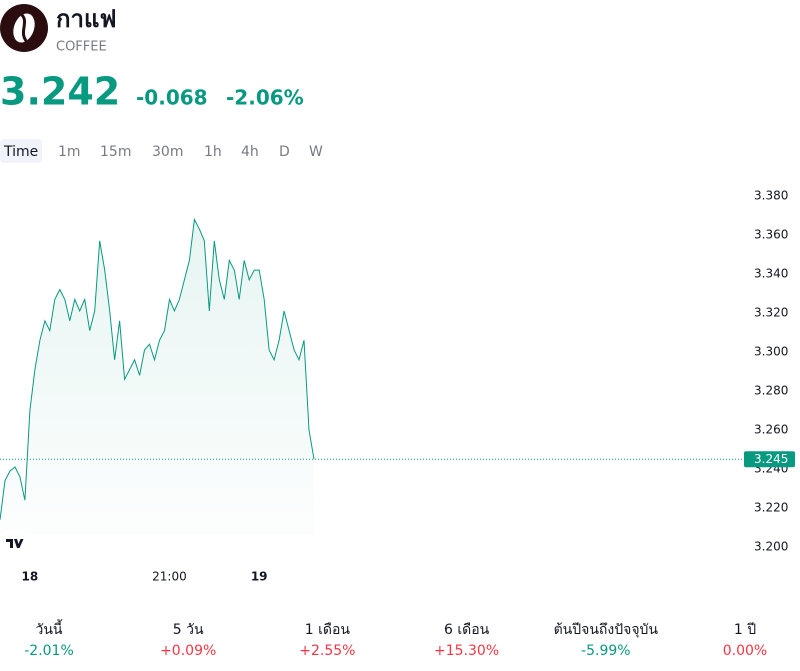  Describe the element at coordinates (284, 152) in the screenshot. I see `timeframe-button: D` at that location.